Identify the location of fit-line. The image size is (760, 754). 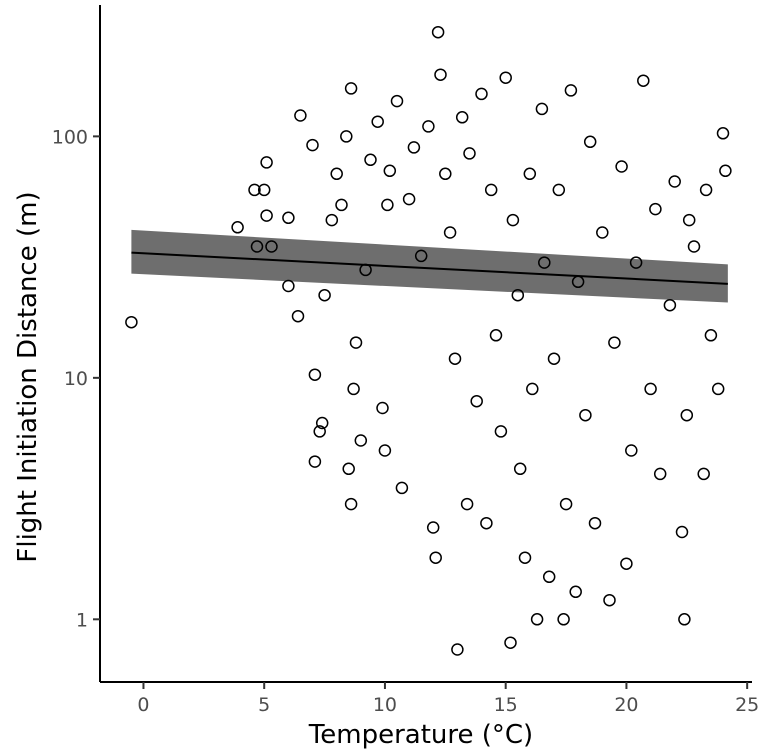
(429, 268).